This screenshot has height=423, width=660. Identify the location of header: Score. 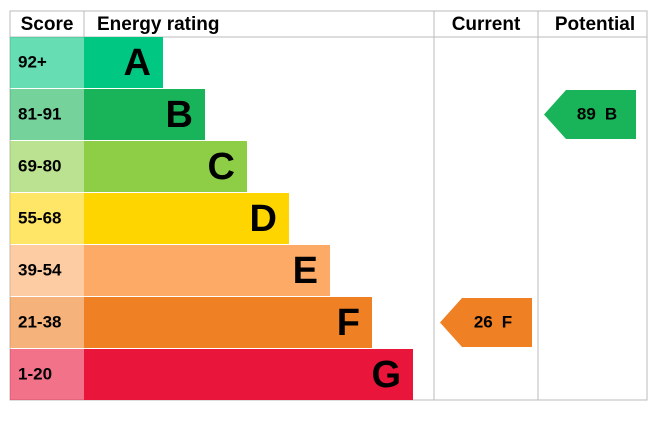
(47, 24).